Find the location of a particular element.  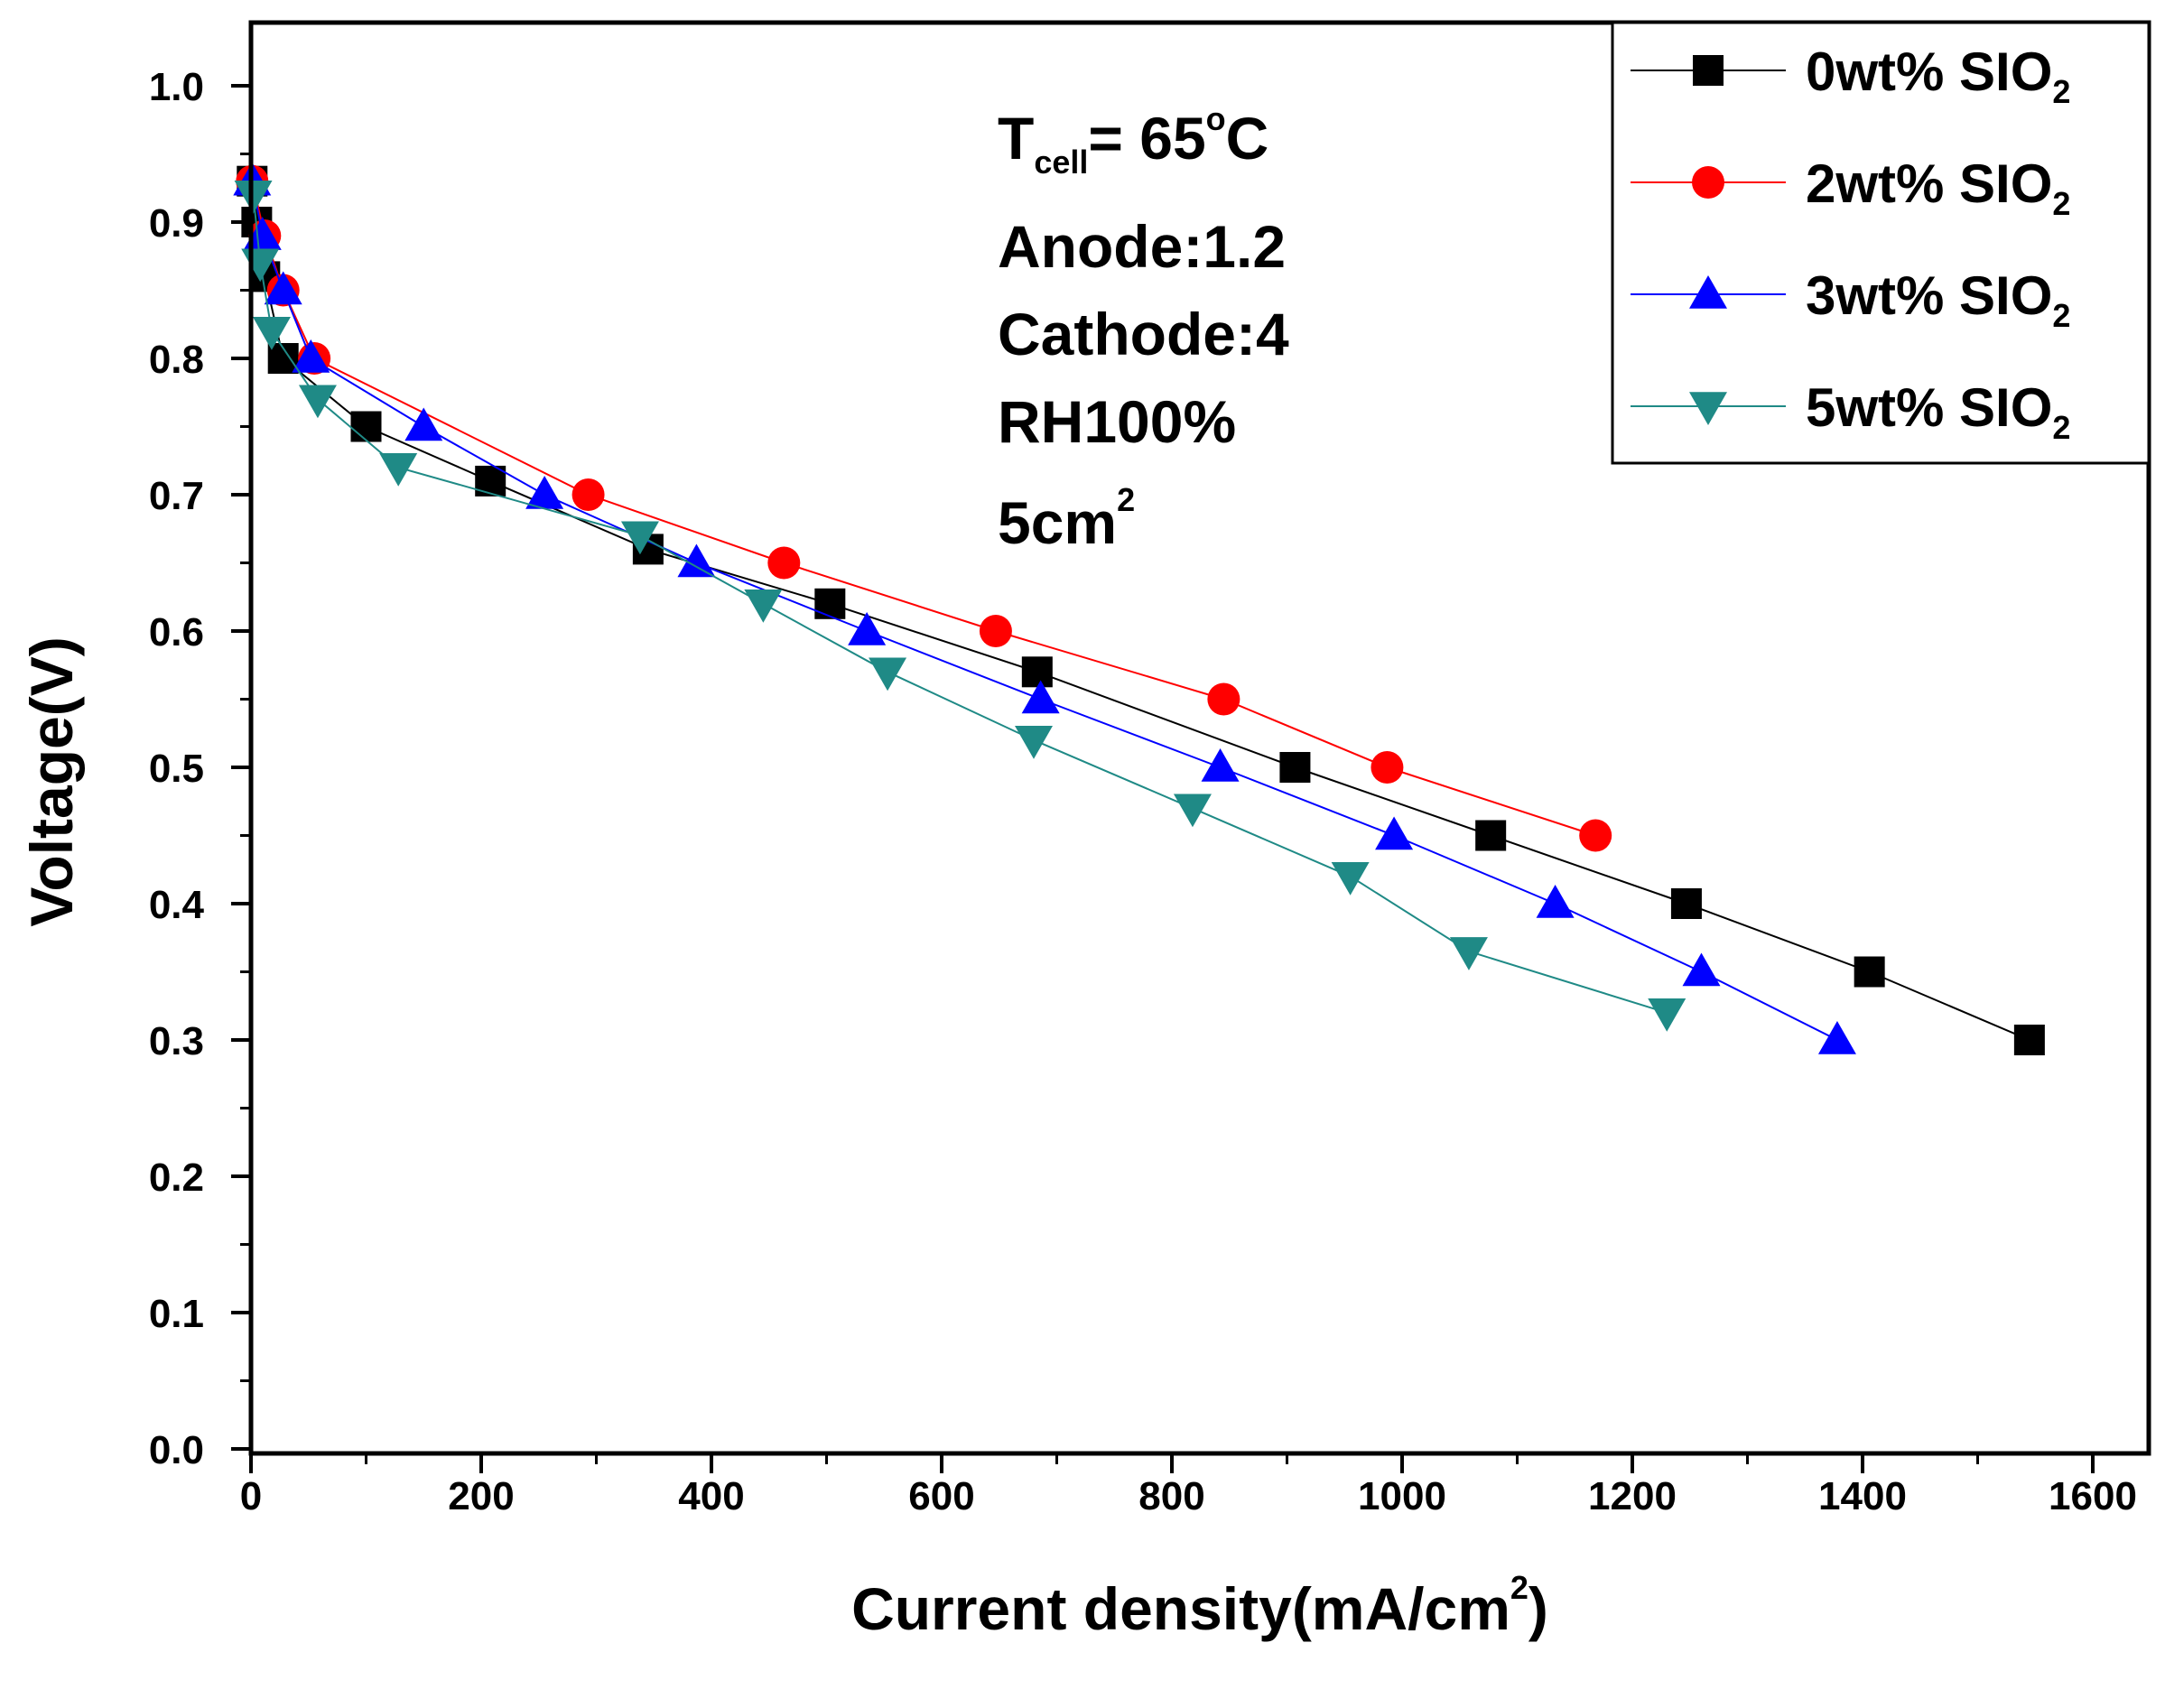

x-tick-label: 600 is located at coordinates (941, 1496).